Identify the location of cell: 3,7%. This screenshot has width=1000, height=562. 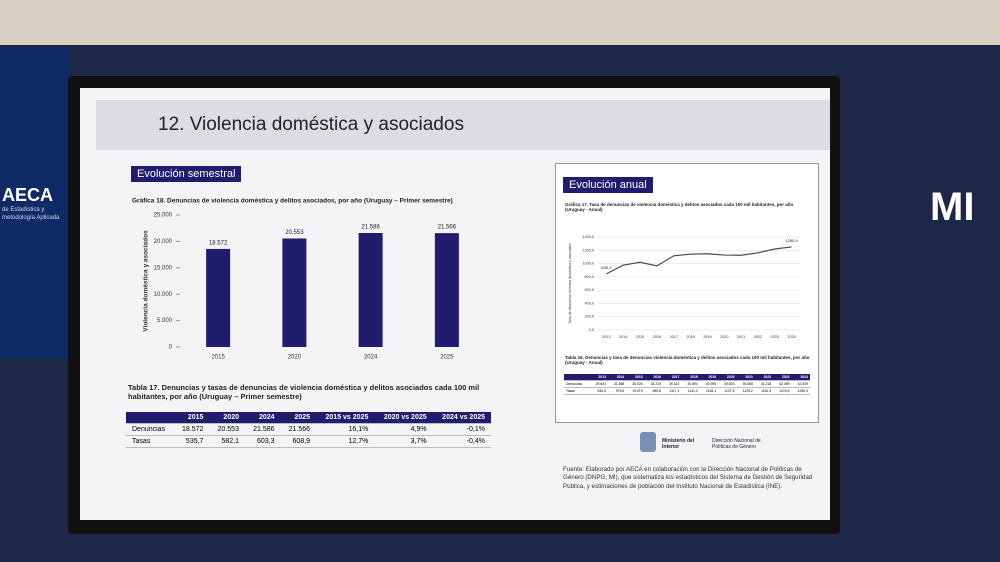
(403, 441).